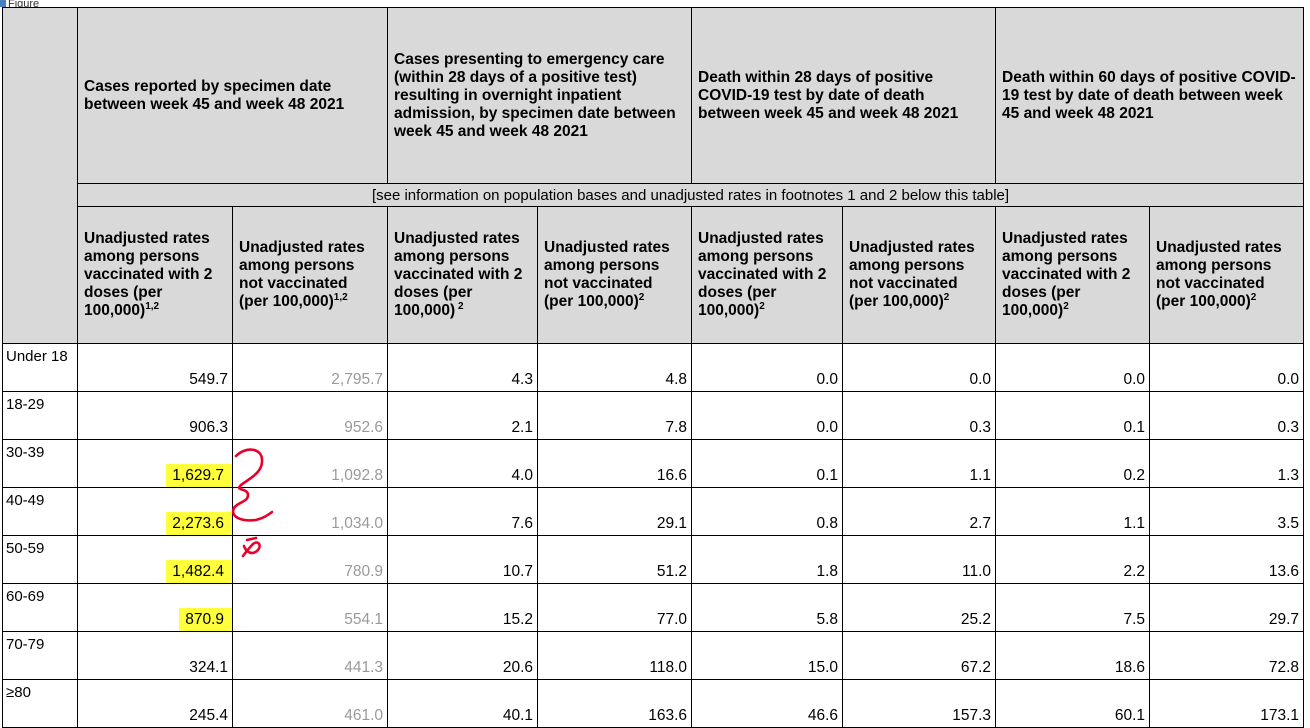 The height and width of the screenshot is (728, 1310). I want to click on rate-value: 461.0, so click(363, 715).